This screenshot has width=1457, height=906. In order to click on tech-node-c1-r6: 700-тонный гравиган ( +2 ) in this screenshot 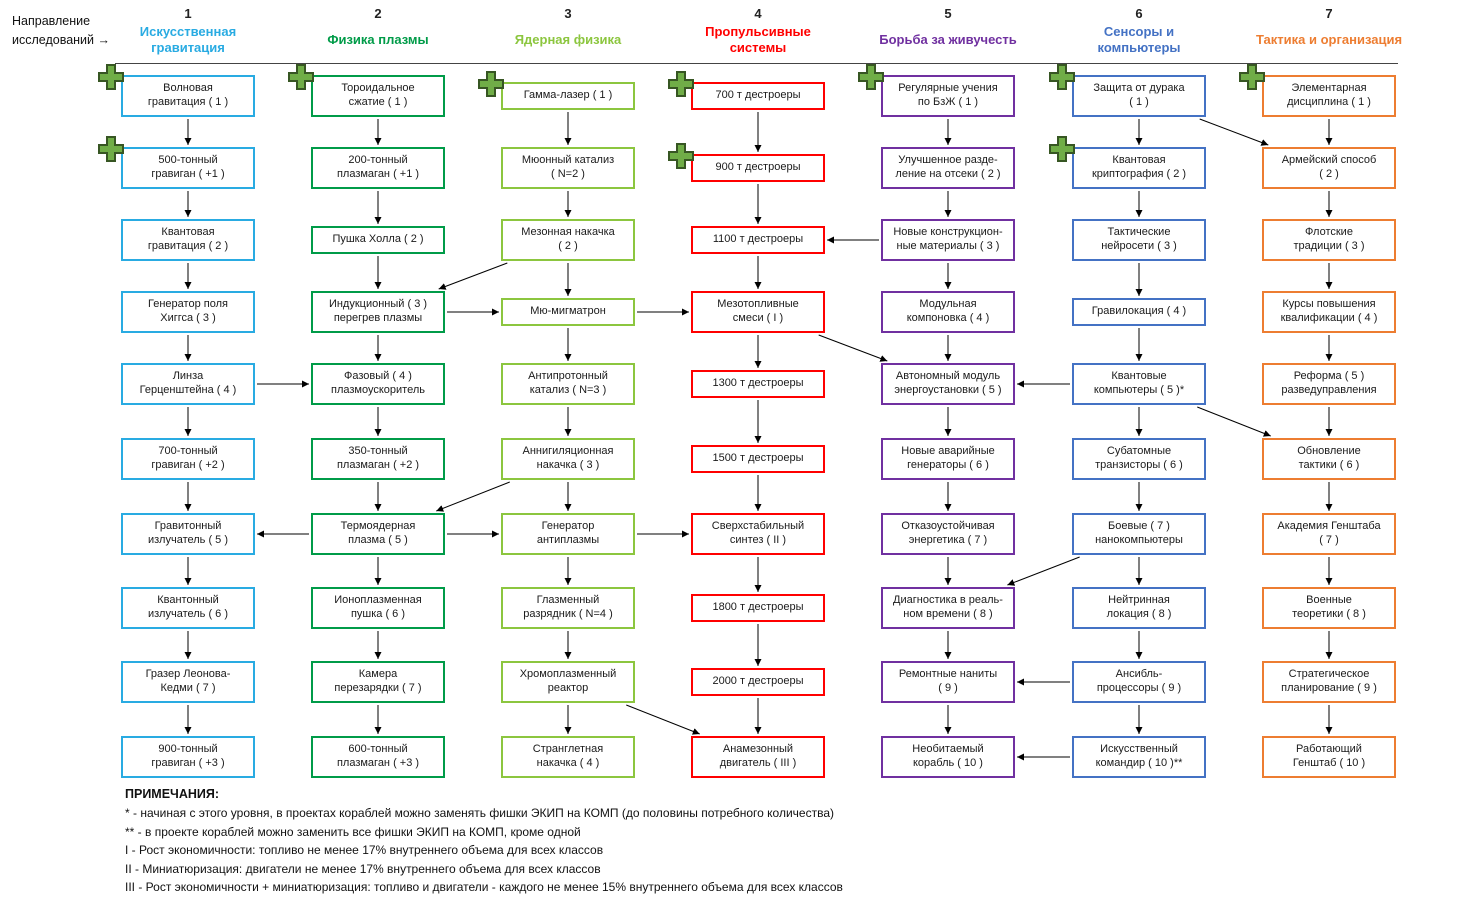, I will do `click(188, 459)`.